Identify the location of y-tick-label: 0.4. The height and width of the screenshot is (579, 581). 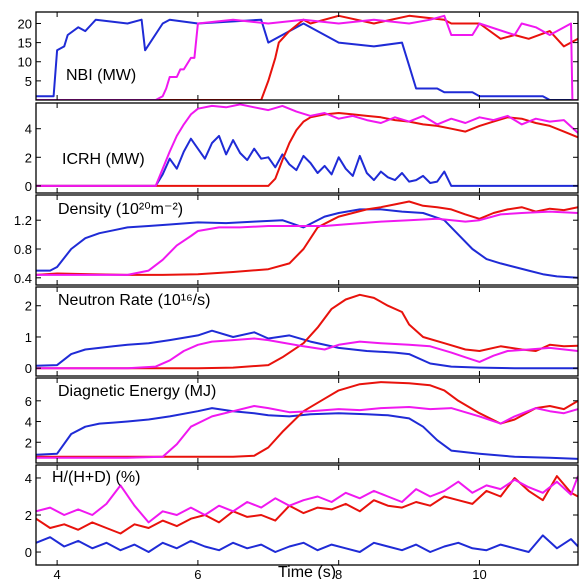
(23, 278).